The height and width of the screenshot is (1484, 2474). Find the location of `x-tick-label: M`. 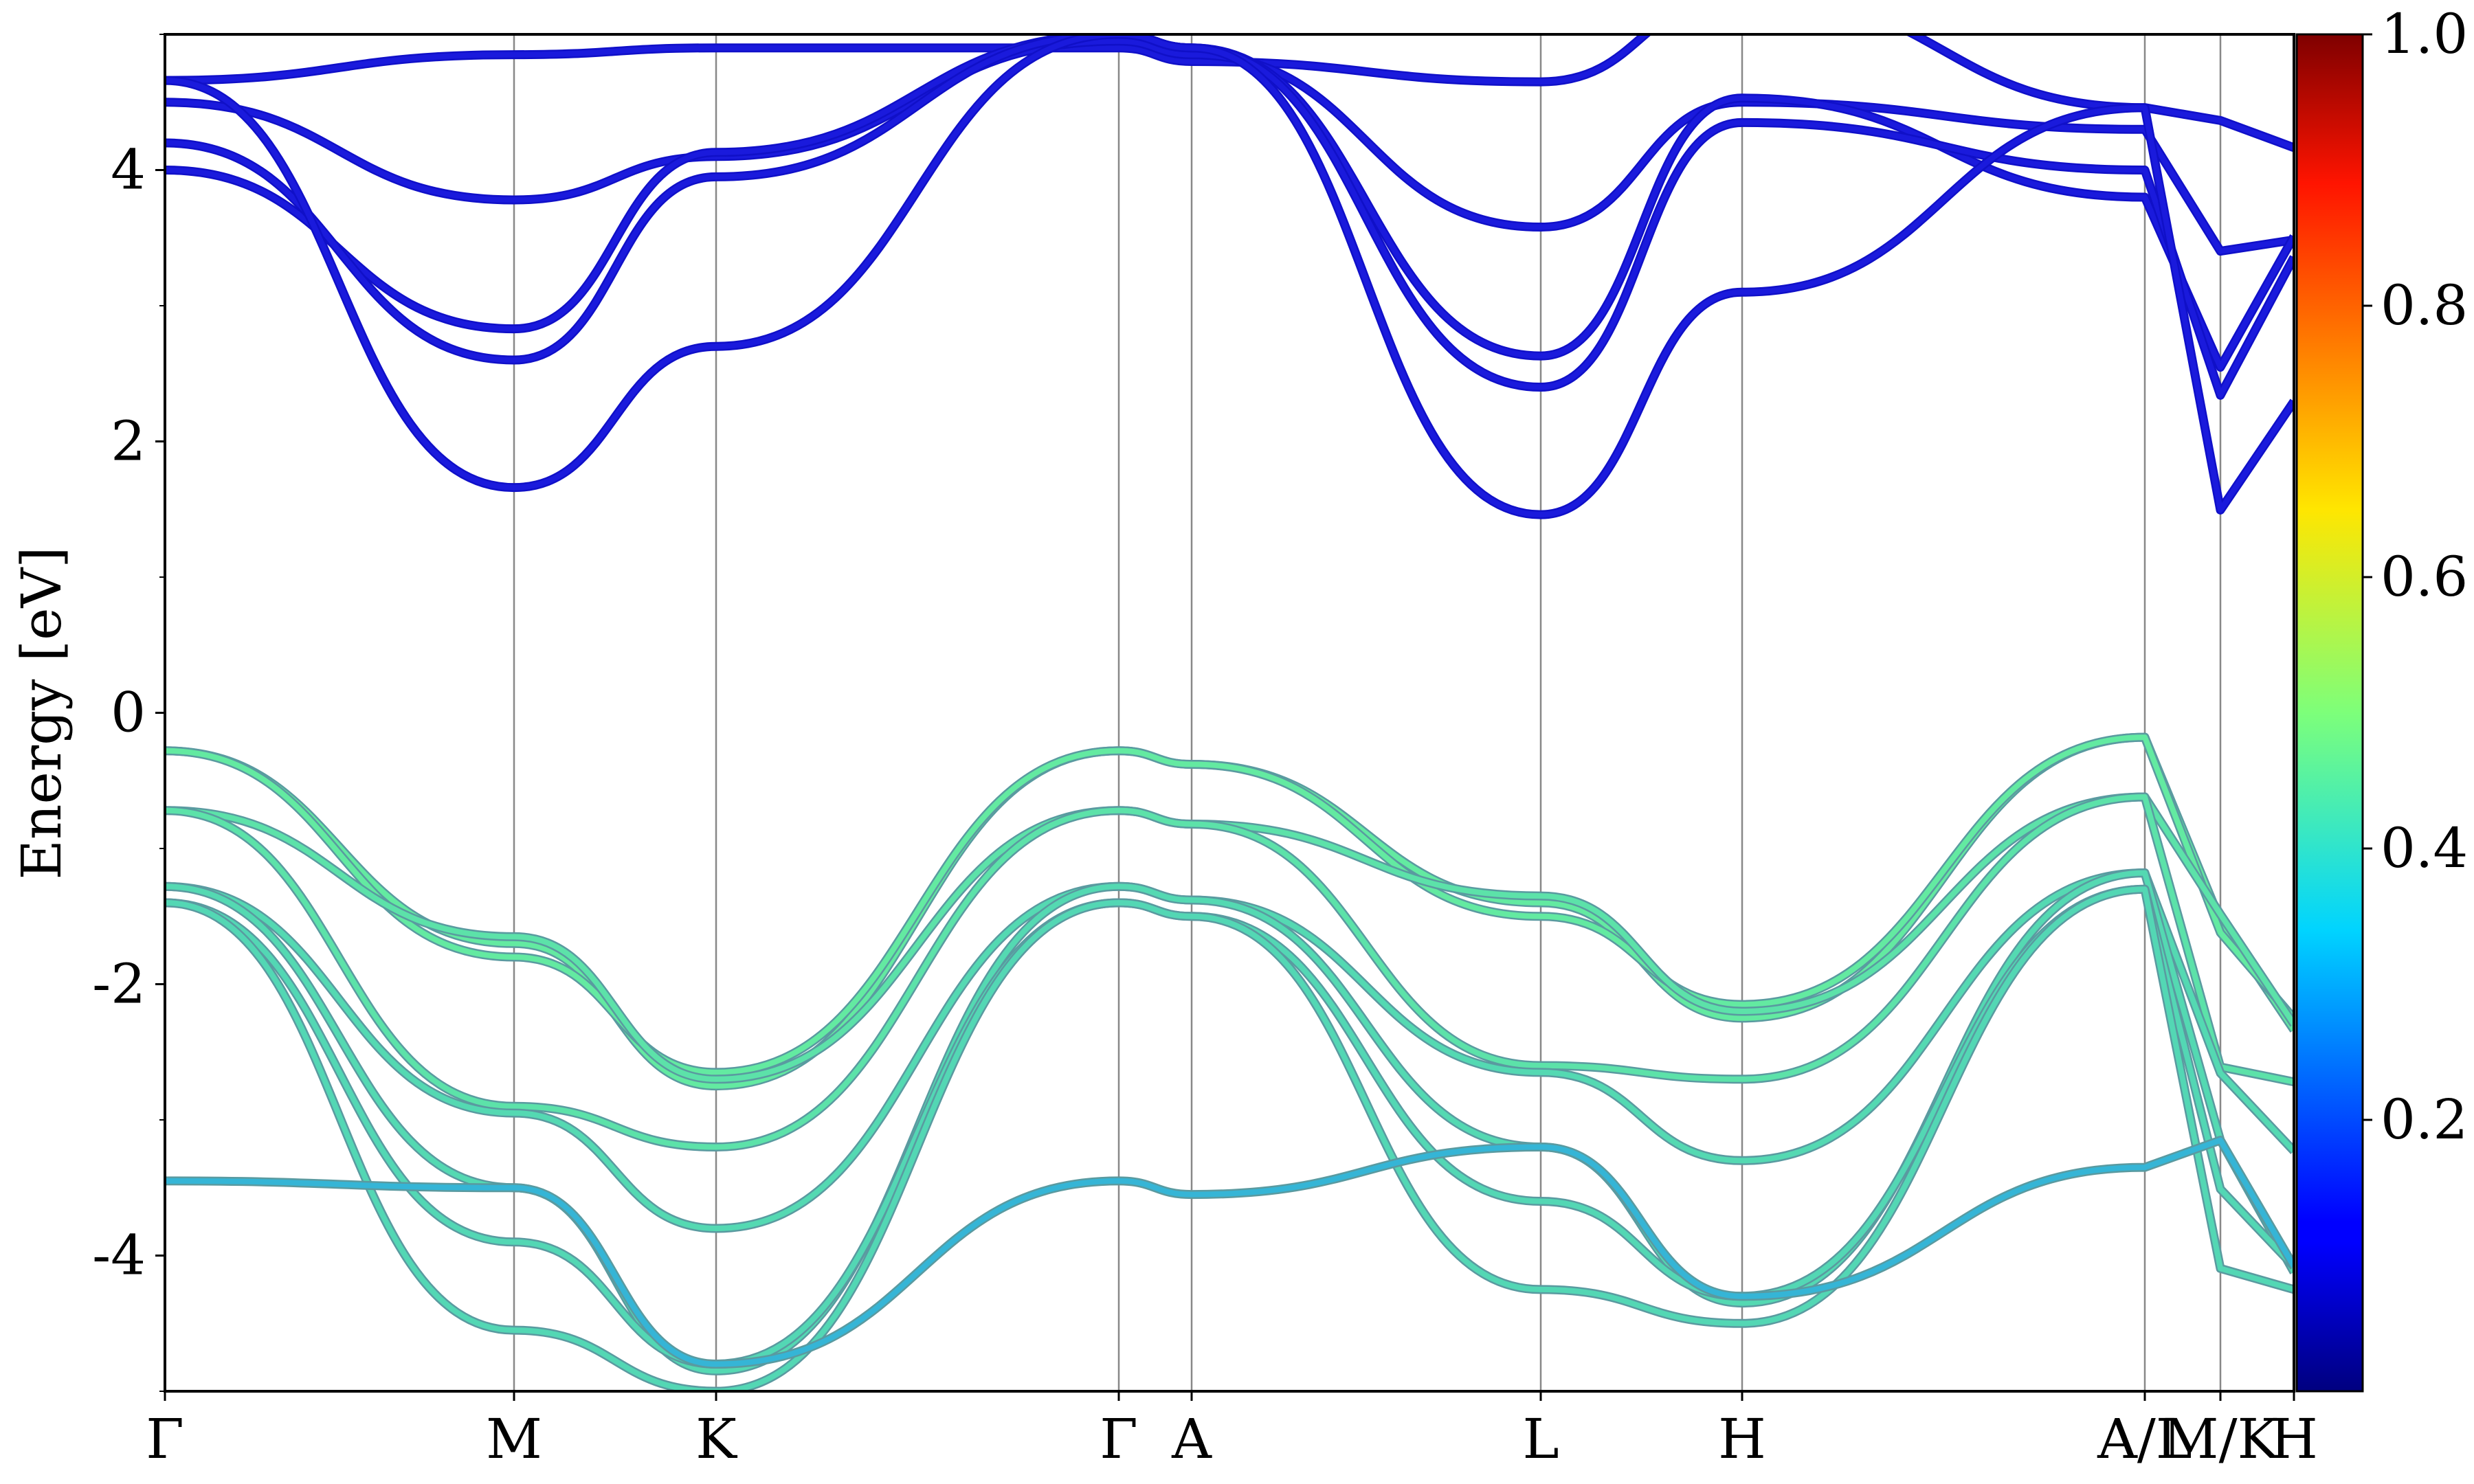

x-tick-label: M is located at coordinates (514, 1439).